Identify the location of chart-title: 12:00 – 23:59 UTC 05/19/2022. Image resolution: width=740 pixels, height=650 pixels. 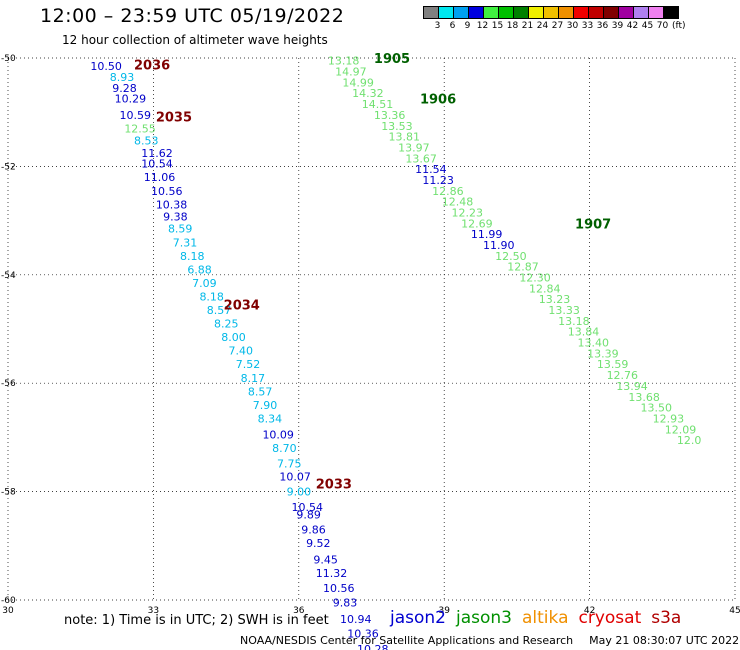
(192, 16).